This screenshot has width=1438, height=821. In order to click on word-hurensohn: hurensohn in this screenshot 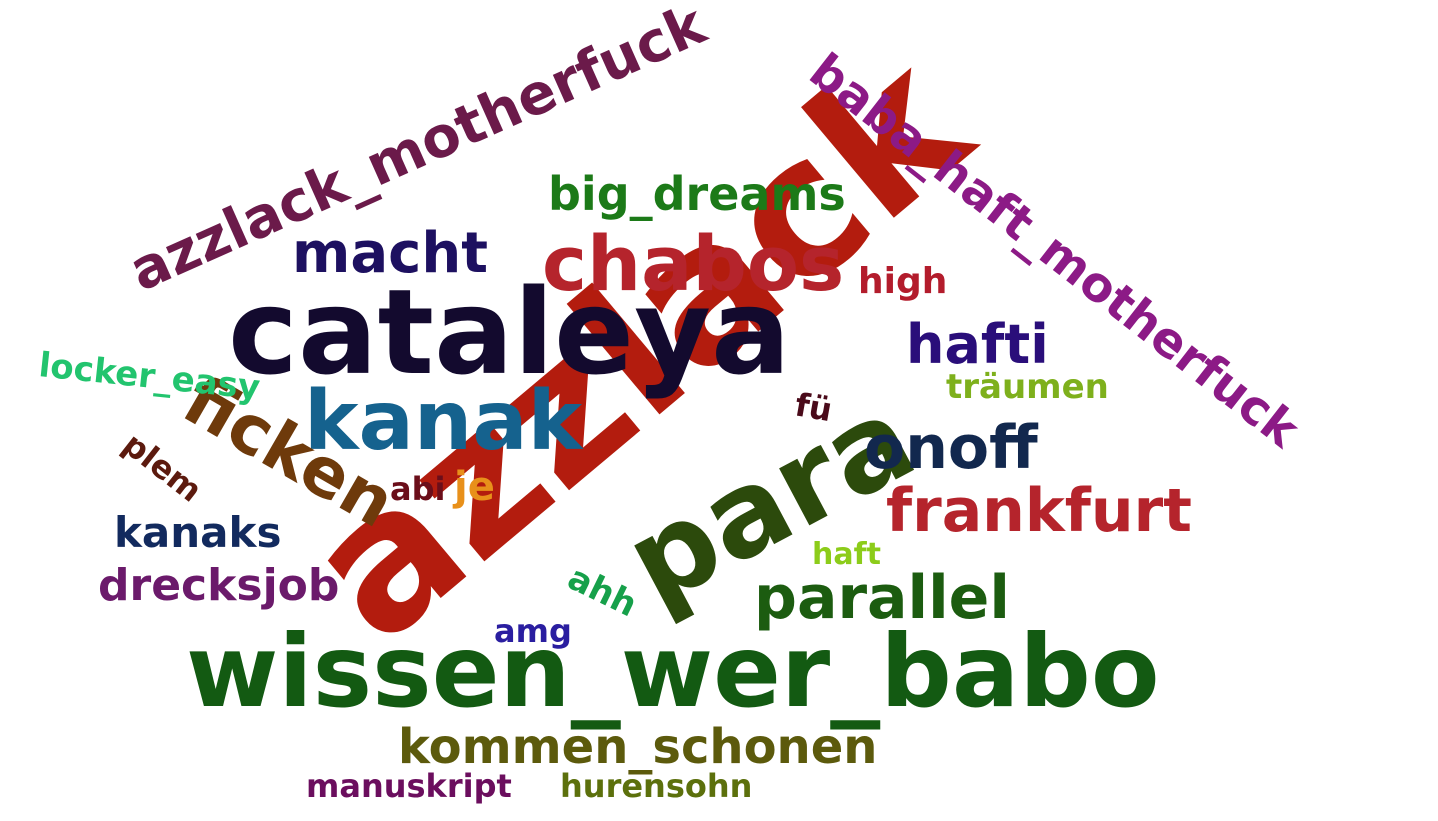, I will do `click(656, 786)`.